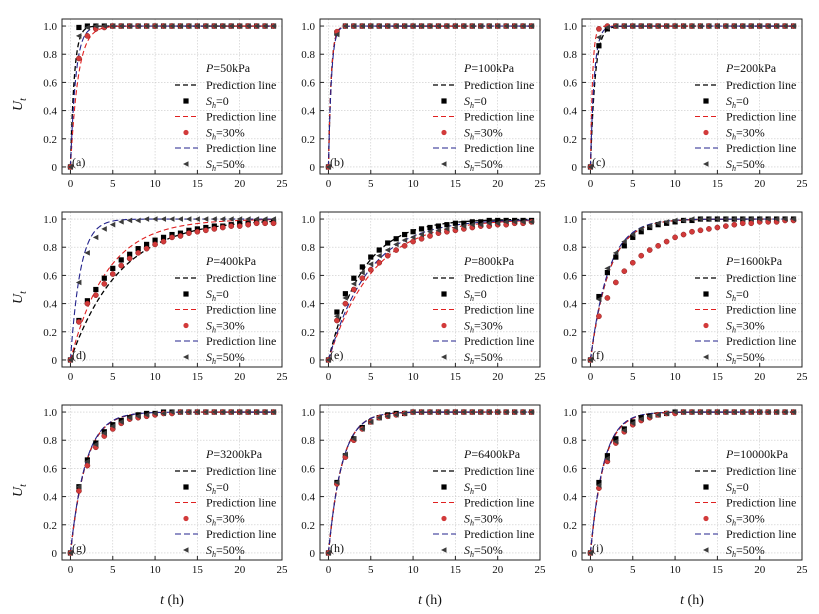 This screenshot has width=819, height=614. What do you see at coordinates (444, 132) in the screenshot?
I see `legend-marker-circle` at bounding box center [444, 132].